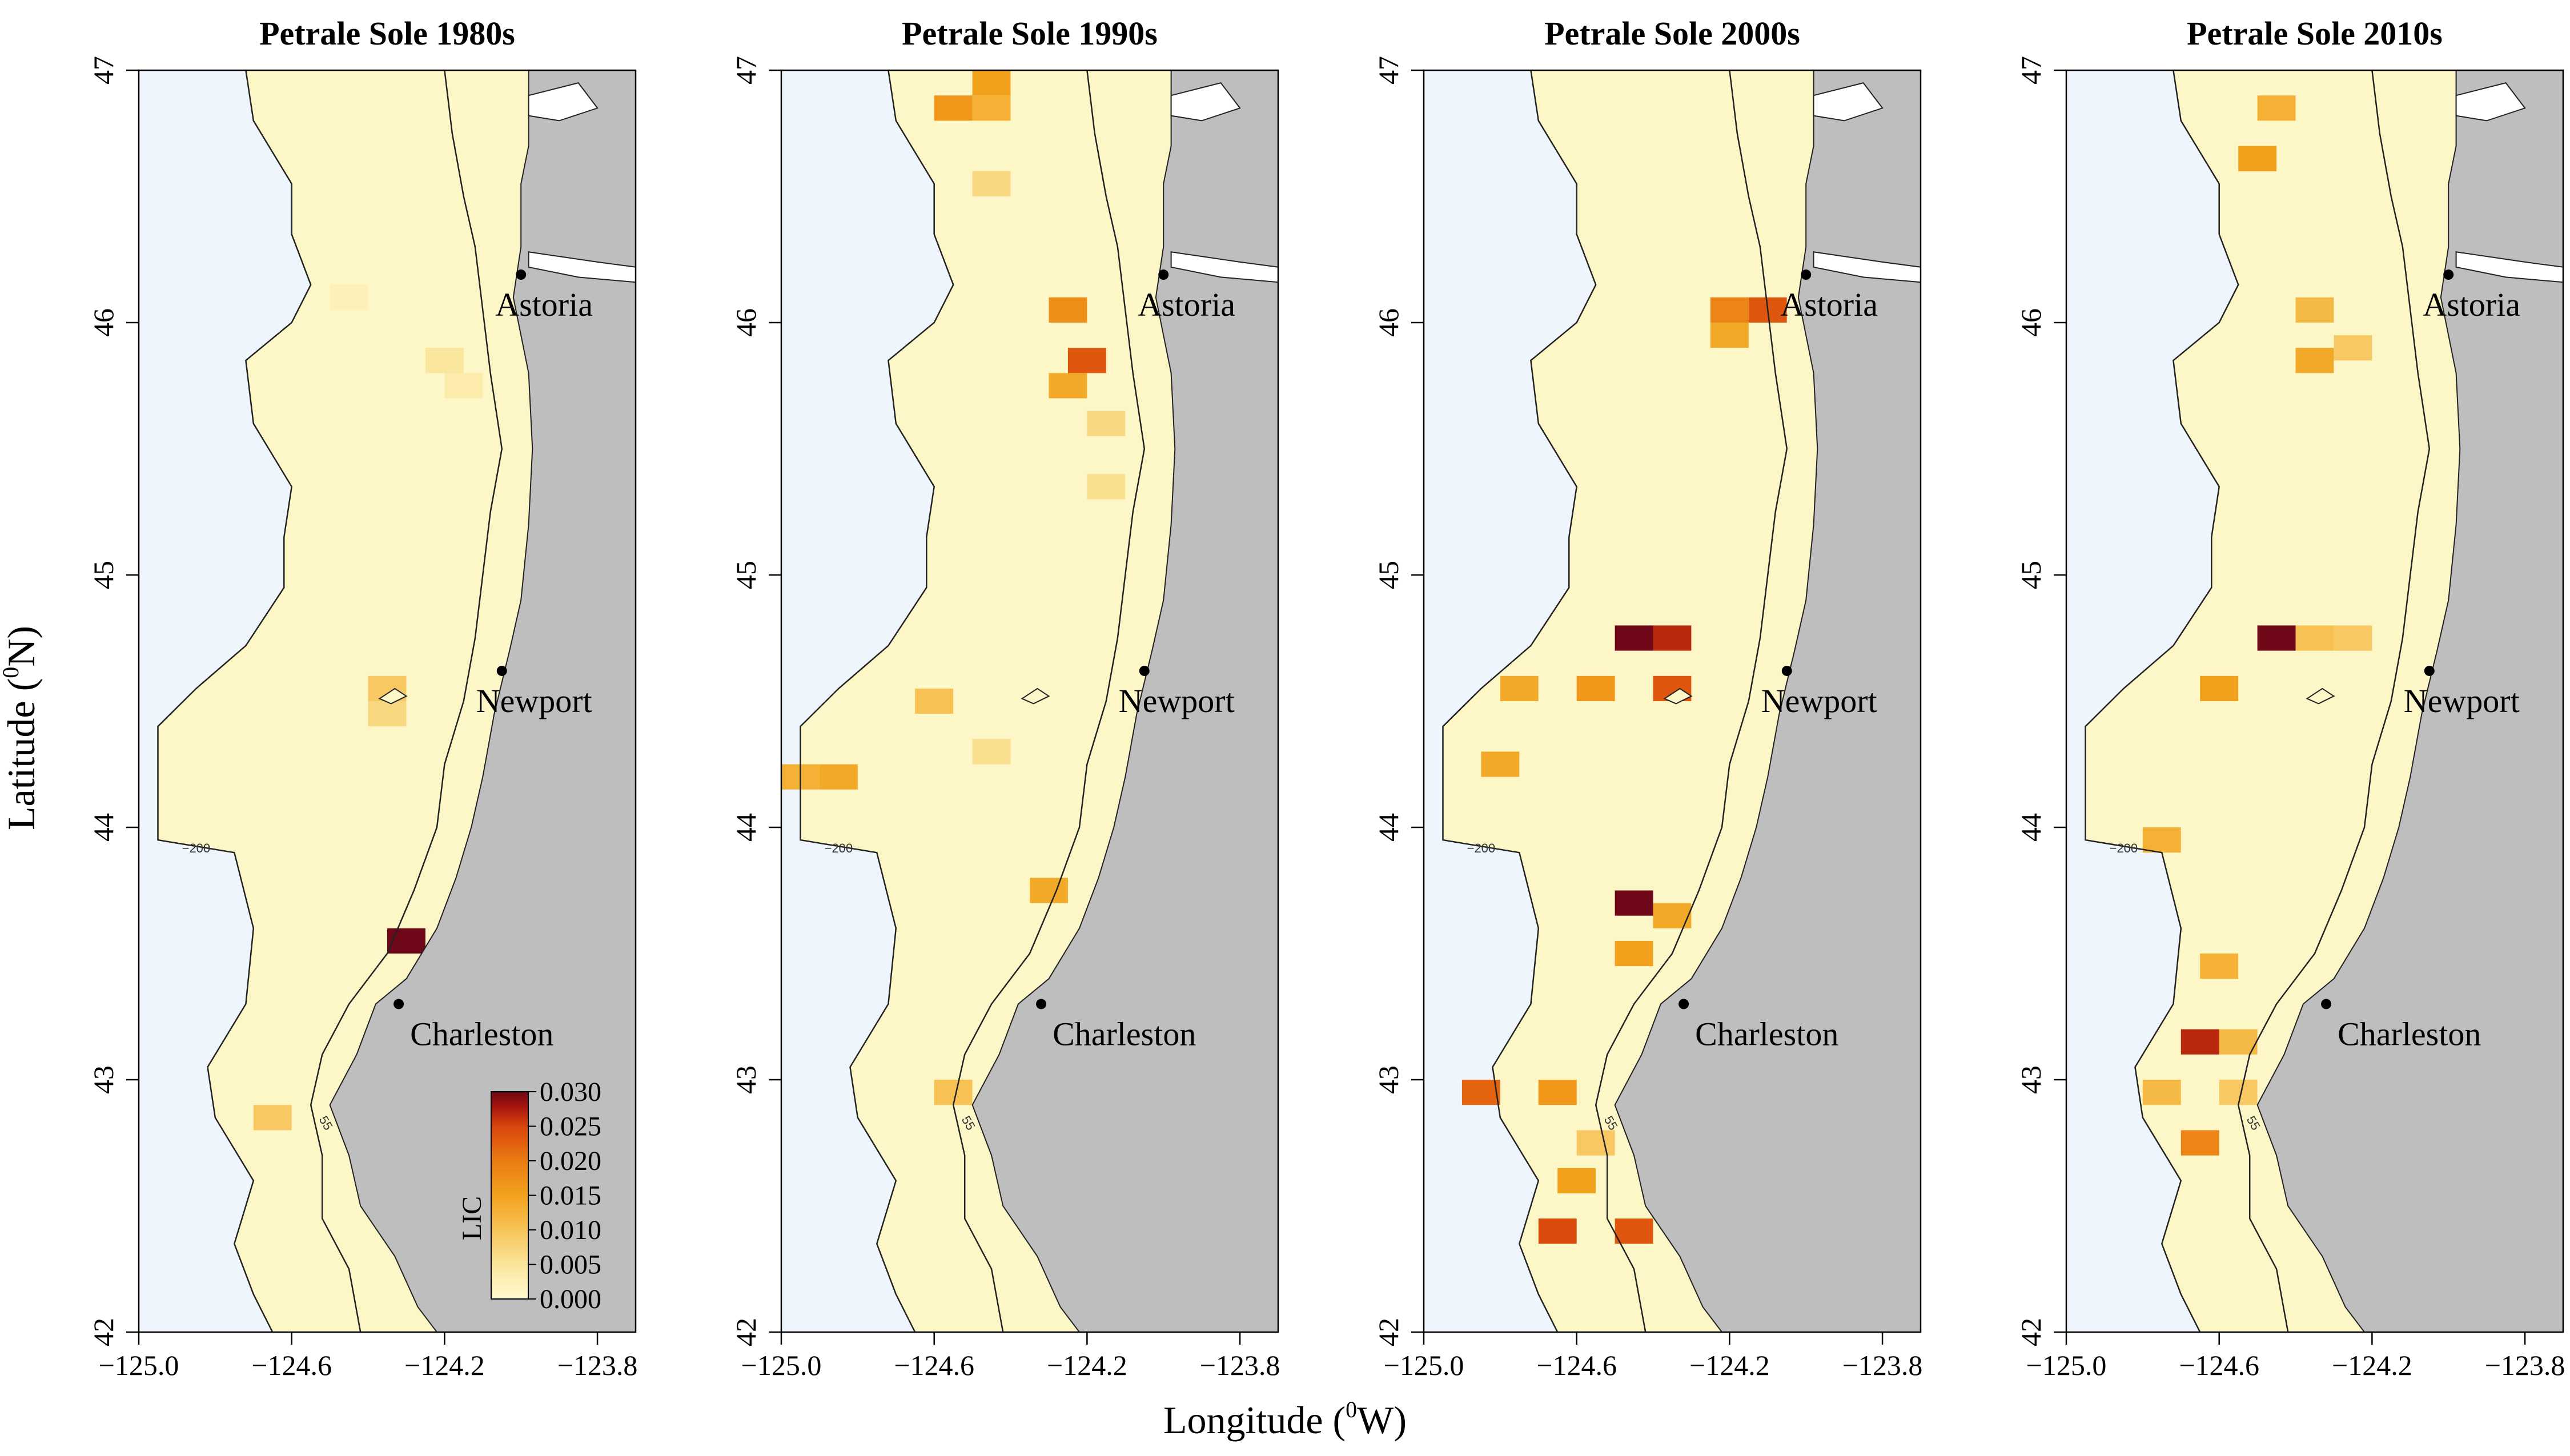 Image resolution: width=2570 pixels, height=1456 pixels. I want to click on legend-tick-label: 0.000, so click(570, 1299).